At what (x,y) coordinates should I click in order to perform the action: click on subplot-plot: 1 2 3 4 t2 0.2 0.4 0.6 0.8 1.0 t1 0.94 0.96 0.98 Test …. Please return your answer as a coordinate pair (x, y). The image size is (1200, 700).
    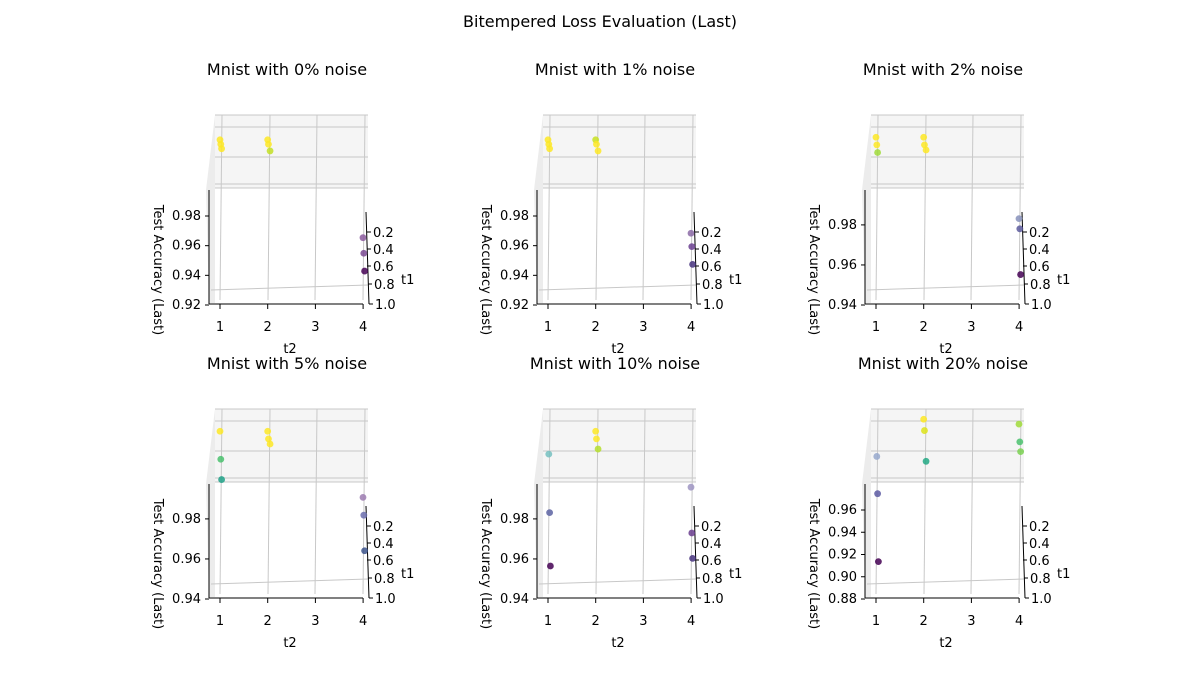
    Looking at the image, I should click on (282, 529).